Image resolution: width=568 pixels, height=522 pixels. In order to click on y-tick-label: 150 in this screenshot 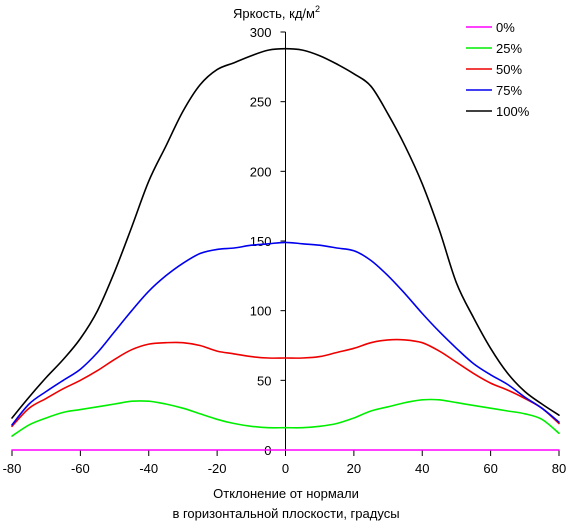, I will do `click(261, 241)`.